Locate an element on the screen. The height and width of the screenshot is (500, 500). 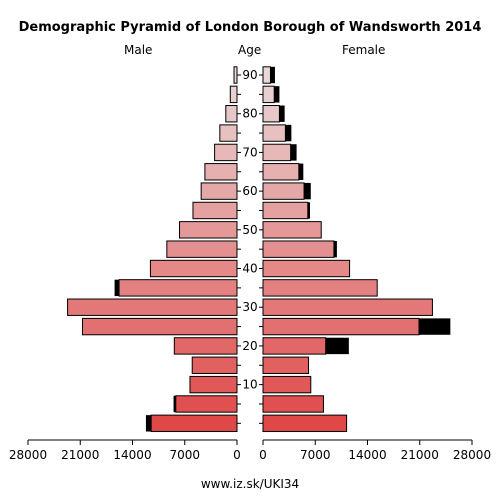
age-tick-label: 80 is located at coordinates (249, 114).